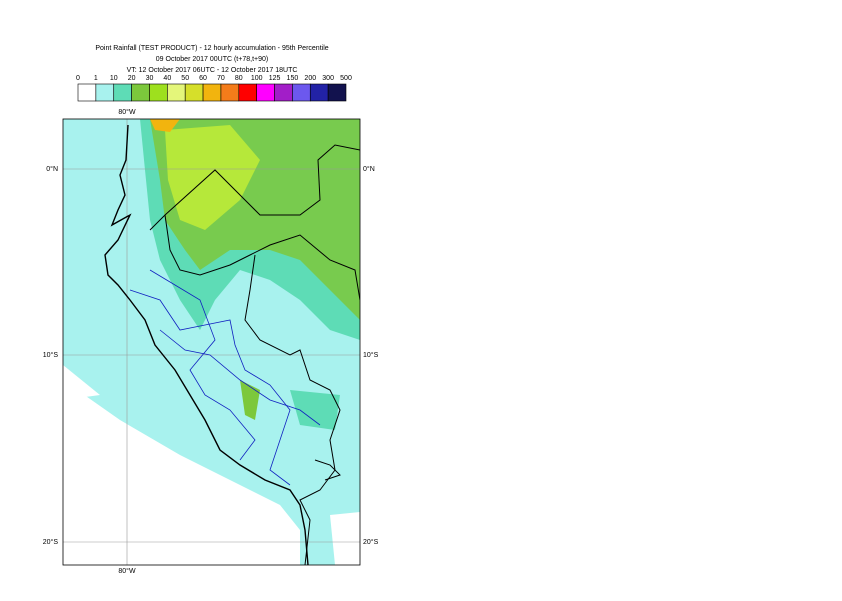 This screenshot has height=601, width=842. What do you see at coordinates (293, 78) in the screenshot?
I see `legend-label: 150` at bounding box center [293, 78].